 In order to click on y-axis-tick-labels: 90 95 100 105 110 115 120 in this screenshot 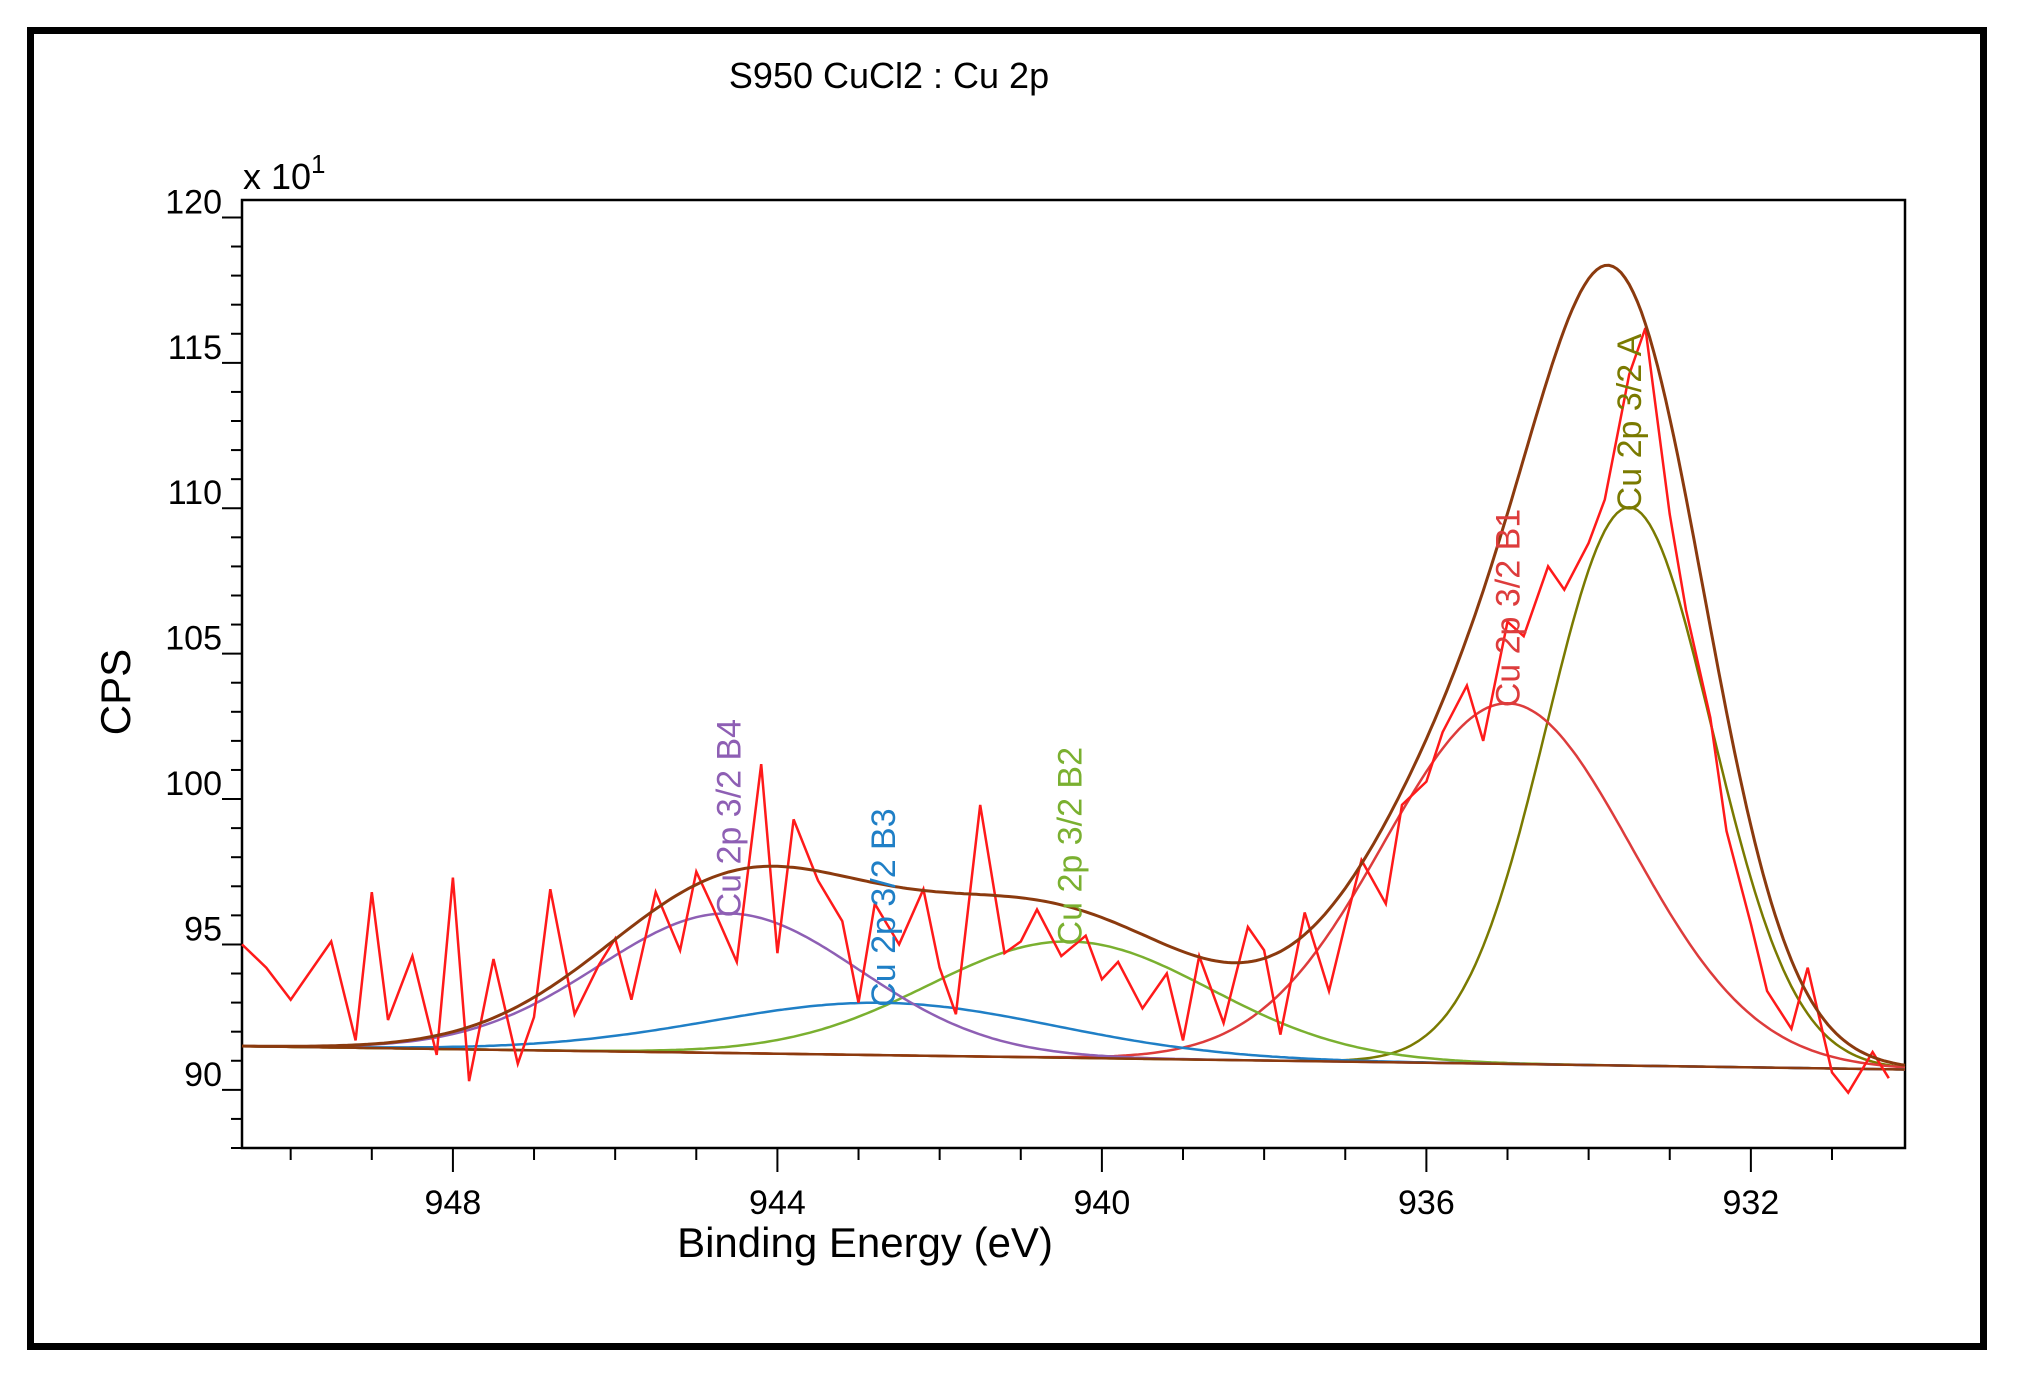, I will do `click(193, 638)`.